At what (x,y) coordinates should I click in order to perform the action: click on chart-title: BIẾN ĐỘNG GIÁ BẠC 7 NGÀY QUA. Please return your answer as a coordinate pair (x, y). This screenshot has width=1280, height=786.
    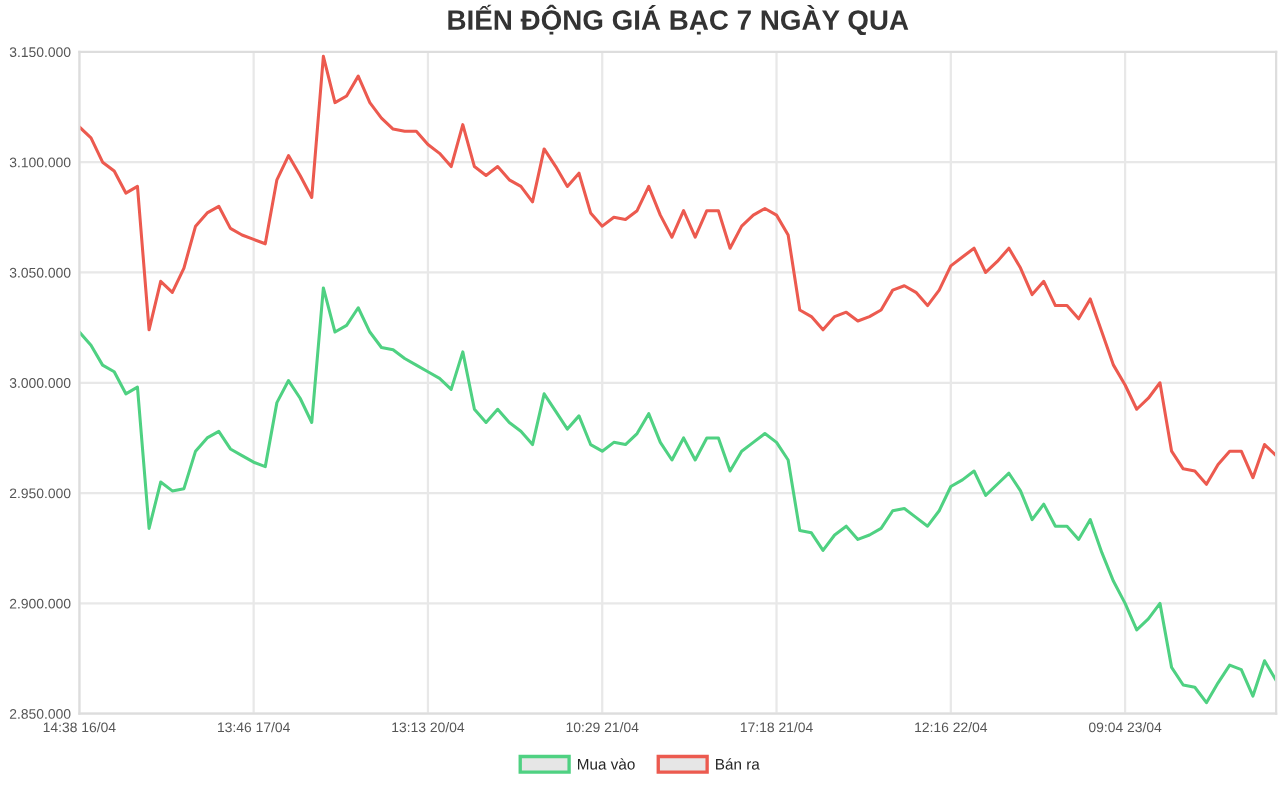
    Looking at the image, I should click on (678, 20).